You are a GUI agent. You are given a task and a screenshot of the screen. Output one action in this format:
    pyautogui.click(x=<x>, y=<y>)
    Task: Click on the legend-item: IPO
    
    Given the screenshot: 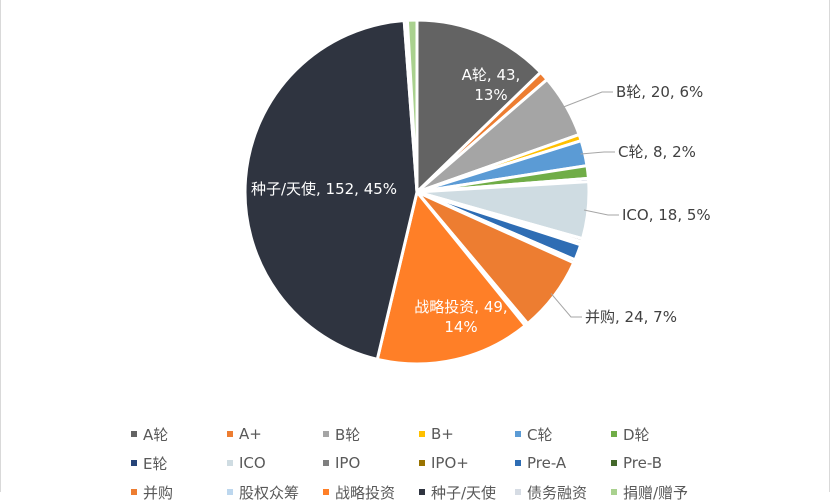 What is the action you would take?
    pyautogui.click(x=371, y=463)
    